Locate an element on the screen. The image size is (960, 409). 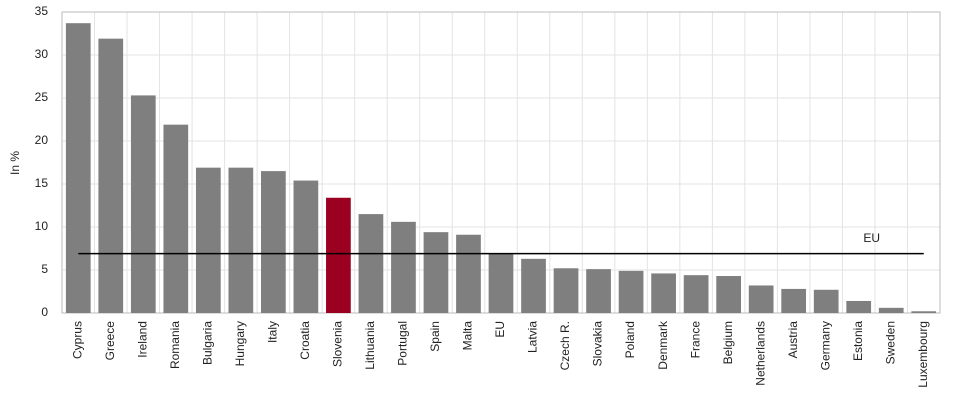
x-tick-label: Lithuania is located at coordinates (370, 345).